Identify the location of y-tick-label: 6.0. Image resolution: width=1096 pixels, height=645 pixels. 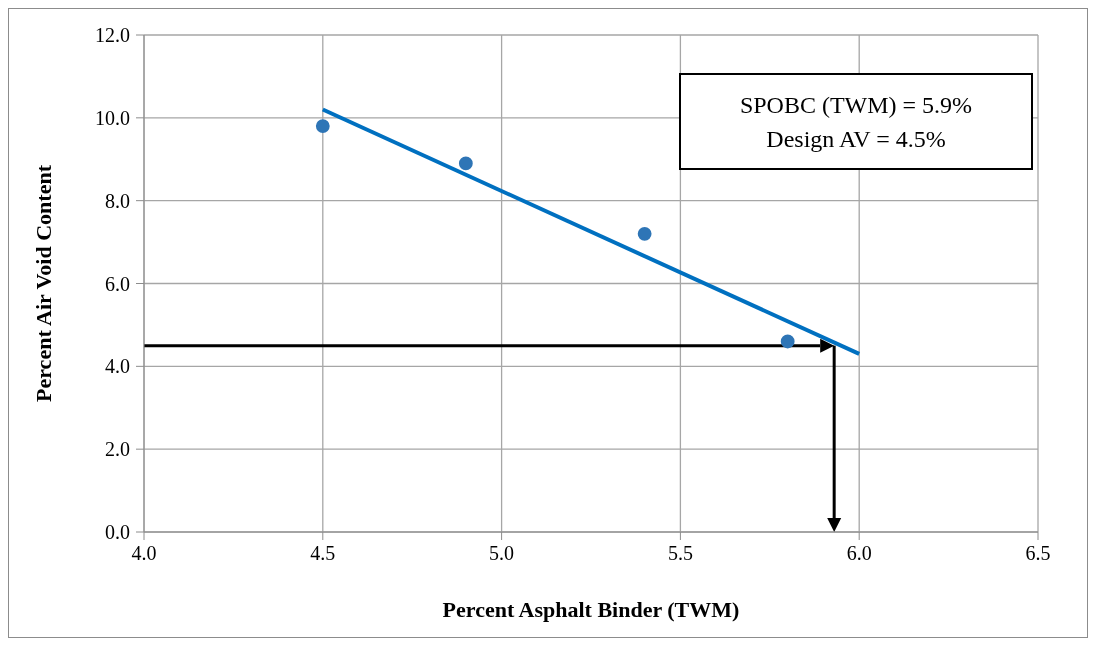
(117, 283).